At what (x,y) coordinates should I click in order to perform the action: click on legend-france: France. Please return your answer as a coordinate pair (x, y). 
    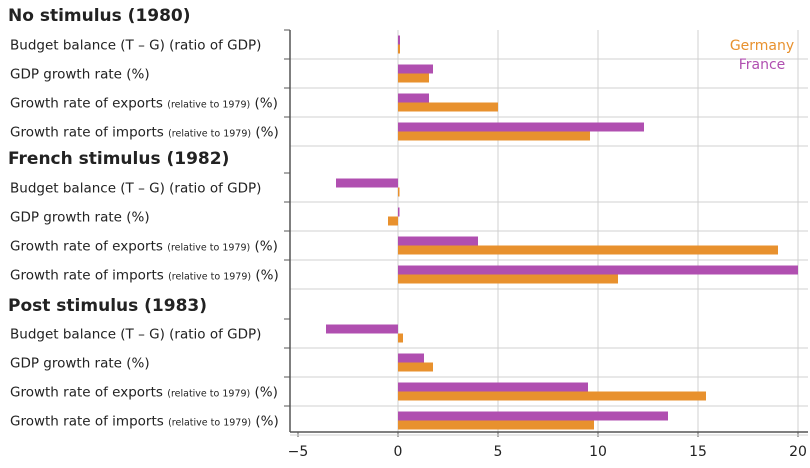
    Looking at the image, I should click on (762, 65).